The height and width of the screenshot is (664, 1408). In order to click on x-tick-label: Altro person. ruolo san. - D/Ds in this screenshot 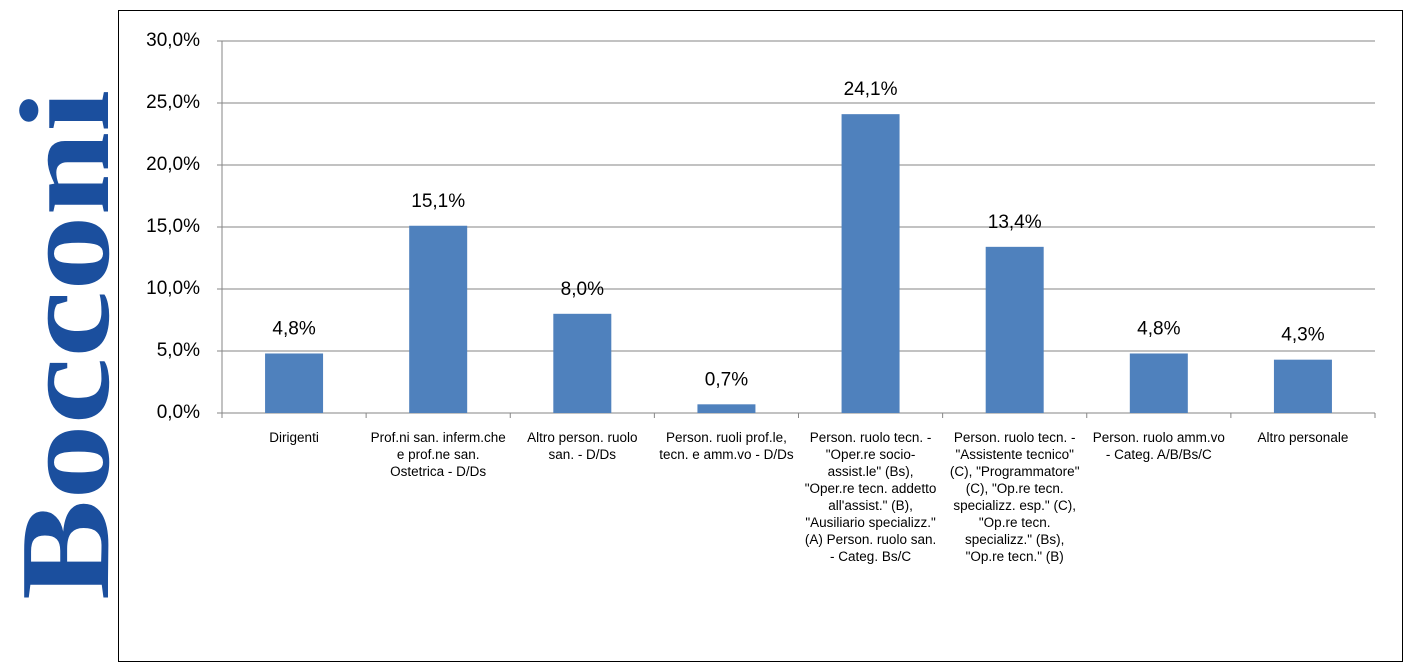, I will do `click(582, 446)`.